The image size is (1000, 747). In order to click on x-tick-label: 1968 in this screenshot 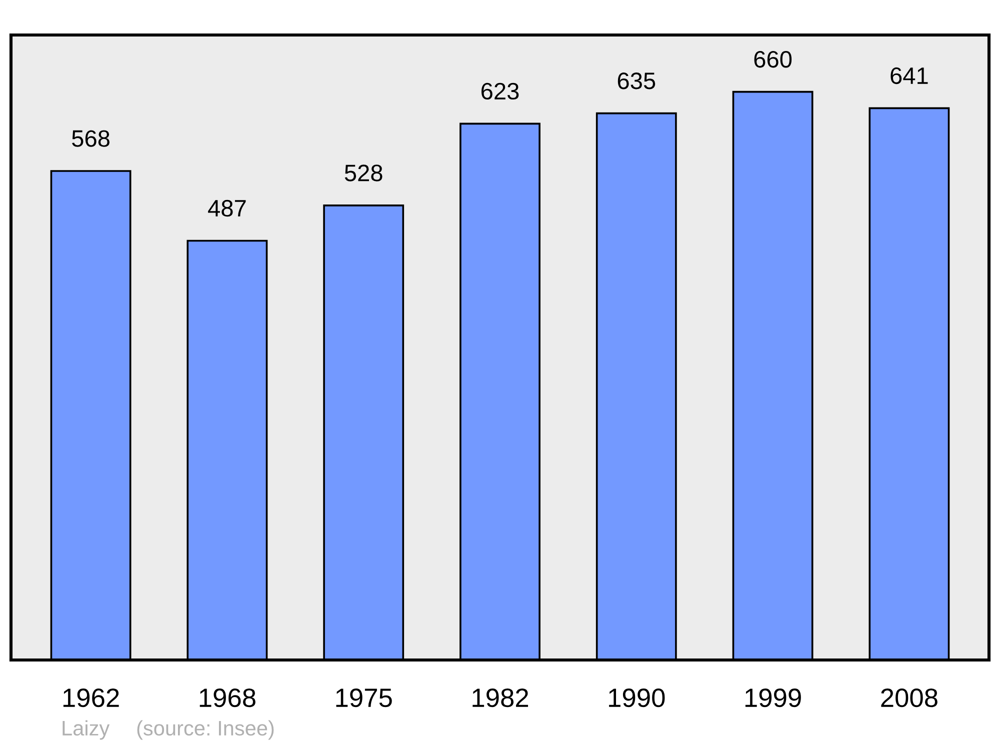, I will do `click(228, 698)`.